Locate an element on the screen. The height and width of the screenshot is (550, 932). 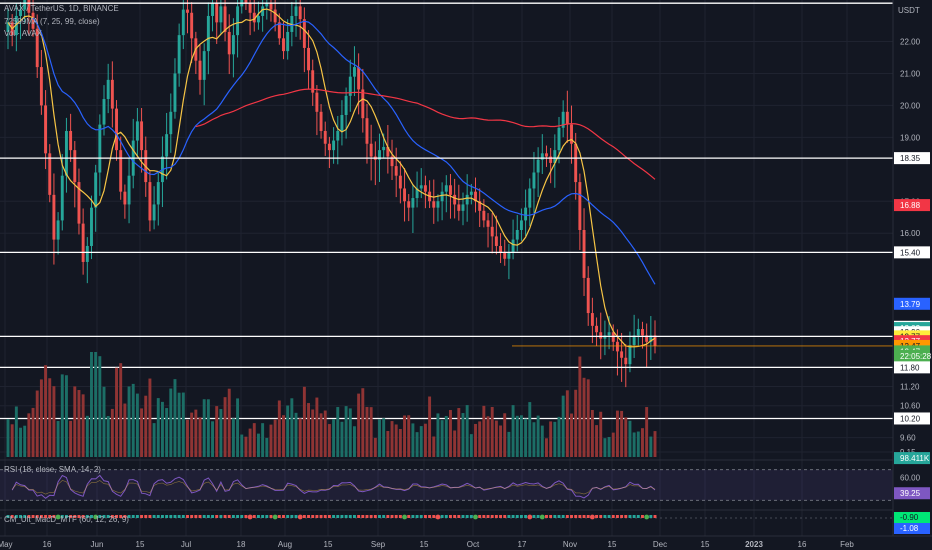
price-tag-label: 98.411K is located at coordinates (915, 458).